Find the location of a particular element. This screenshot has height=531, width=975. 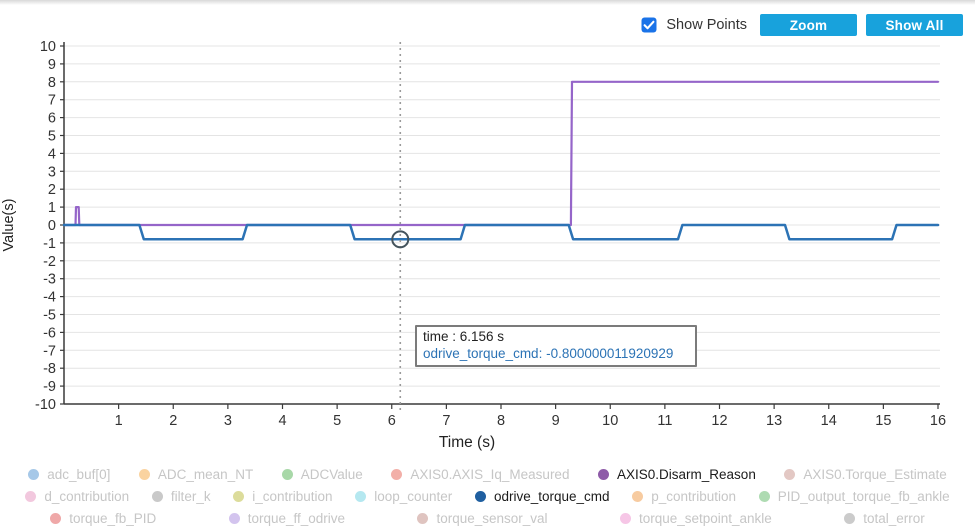

x-tick-label: 15 is located at coordinates (883, 421).